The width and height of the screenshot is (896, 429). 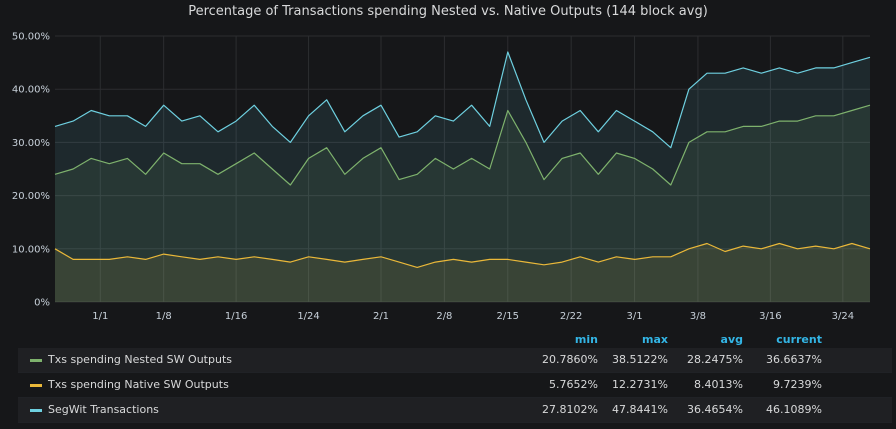 What do you see at coordinates (640, 409) in the screenshot?
I see `legend-value-max: 47.8441%` at bounding box center [640, 409].